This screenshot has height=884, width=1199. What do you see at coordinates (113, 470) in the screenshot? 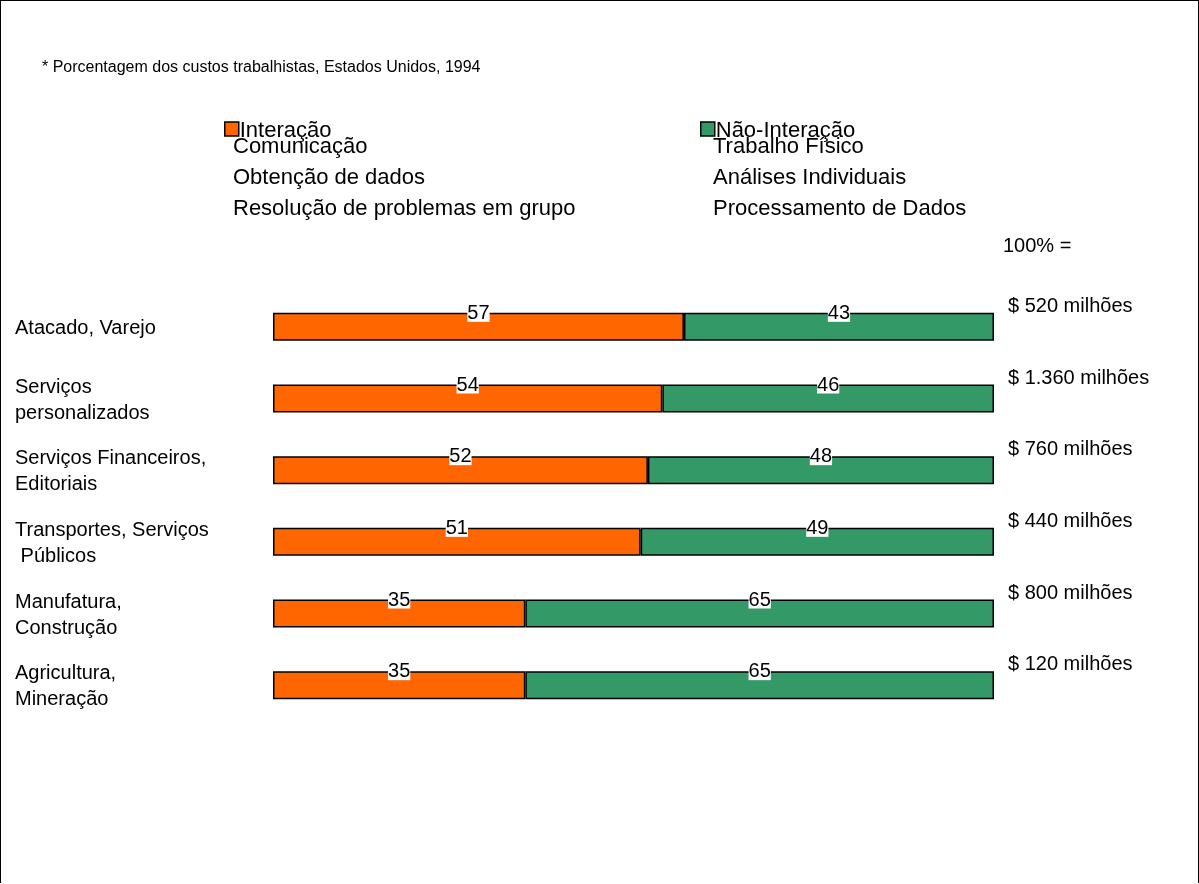
I see `y-tick-label: Serviços Financeiros, Editoriais` at bounding box center [113, 470].